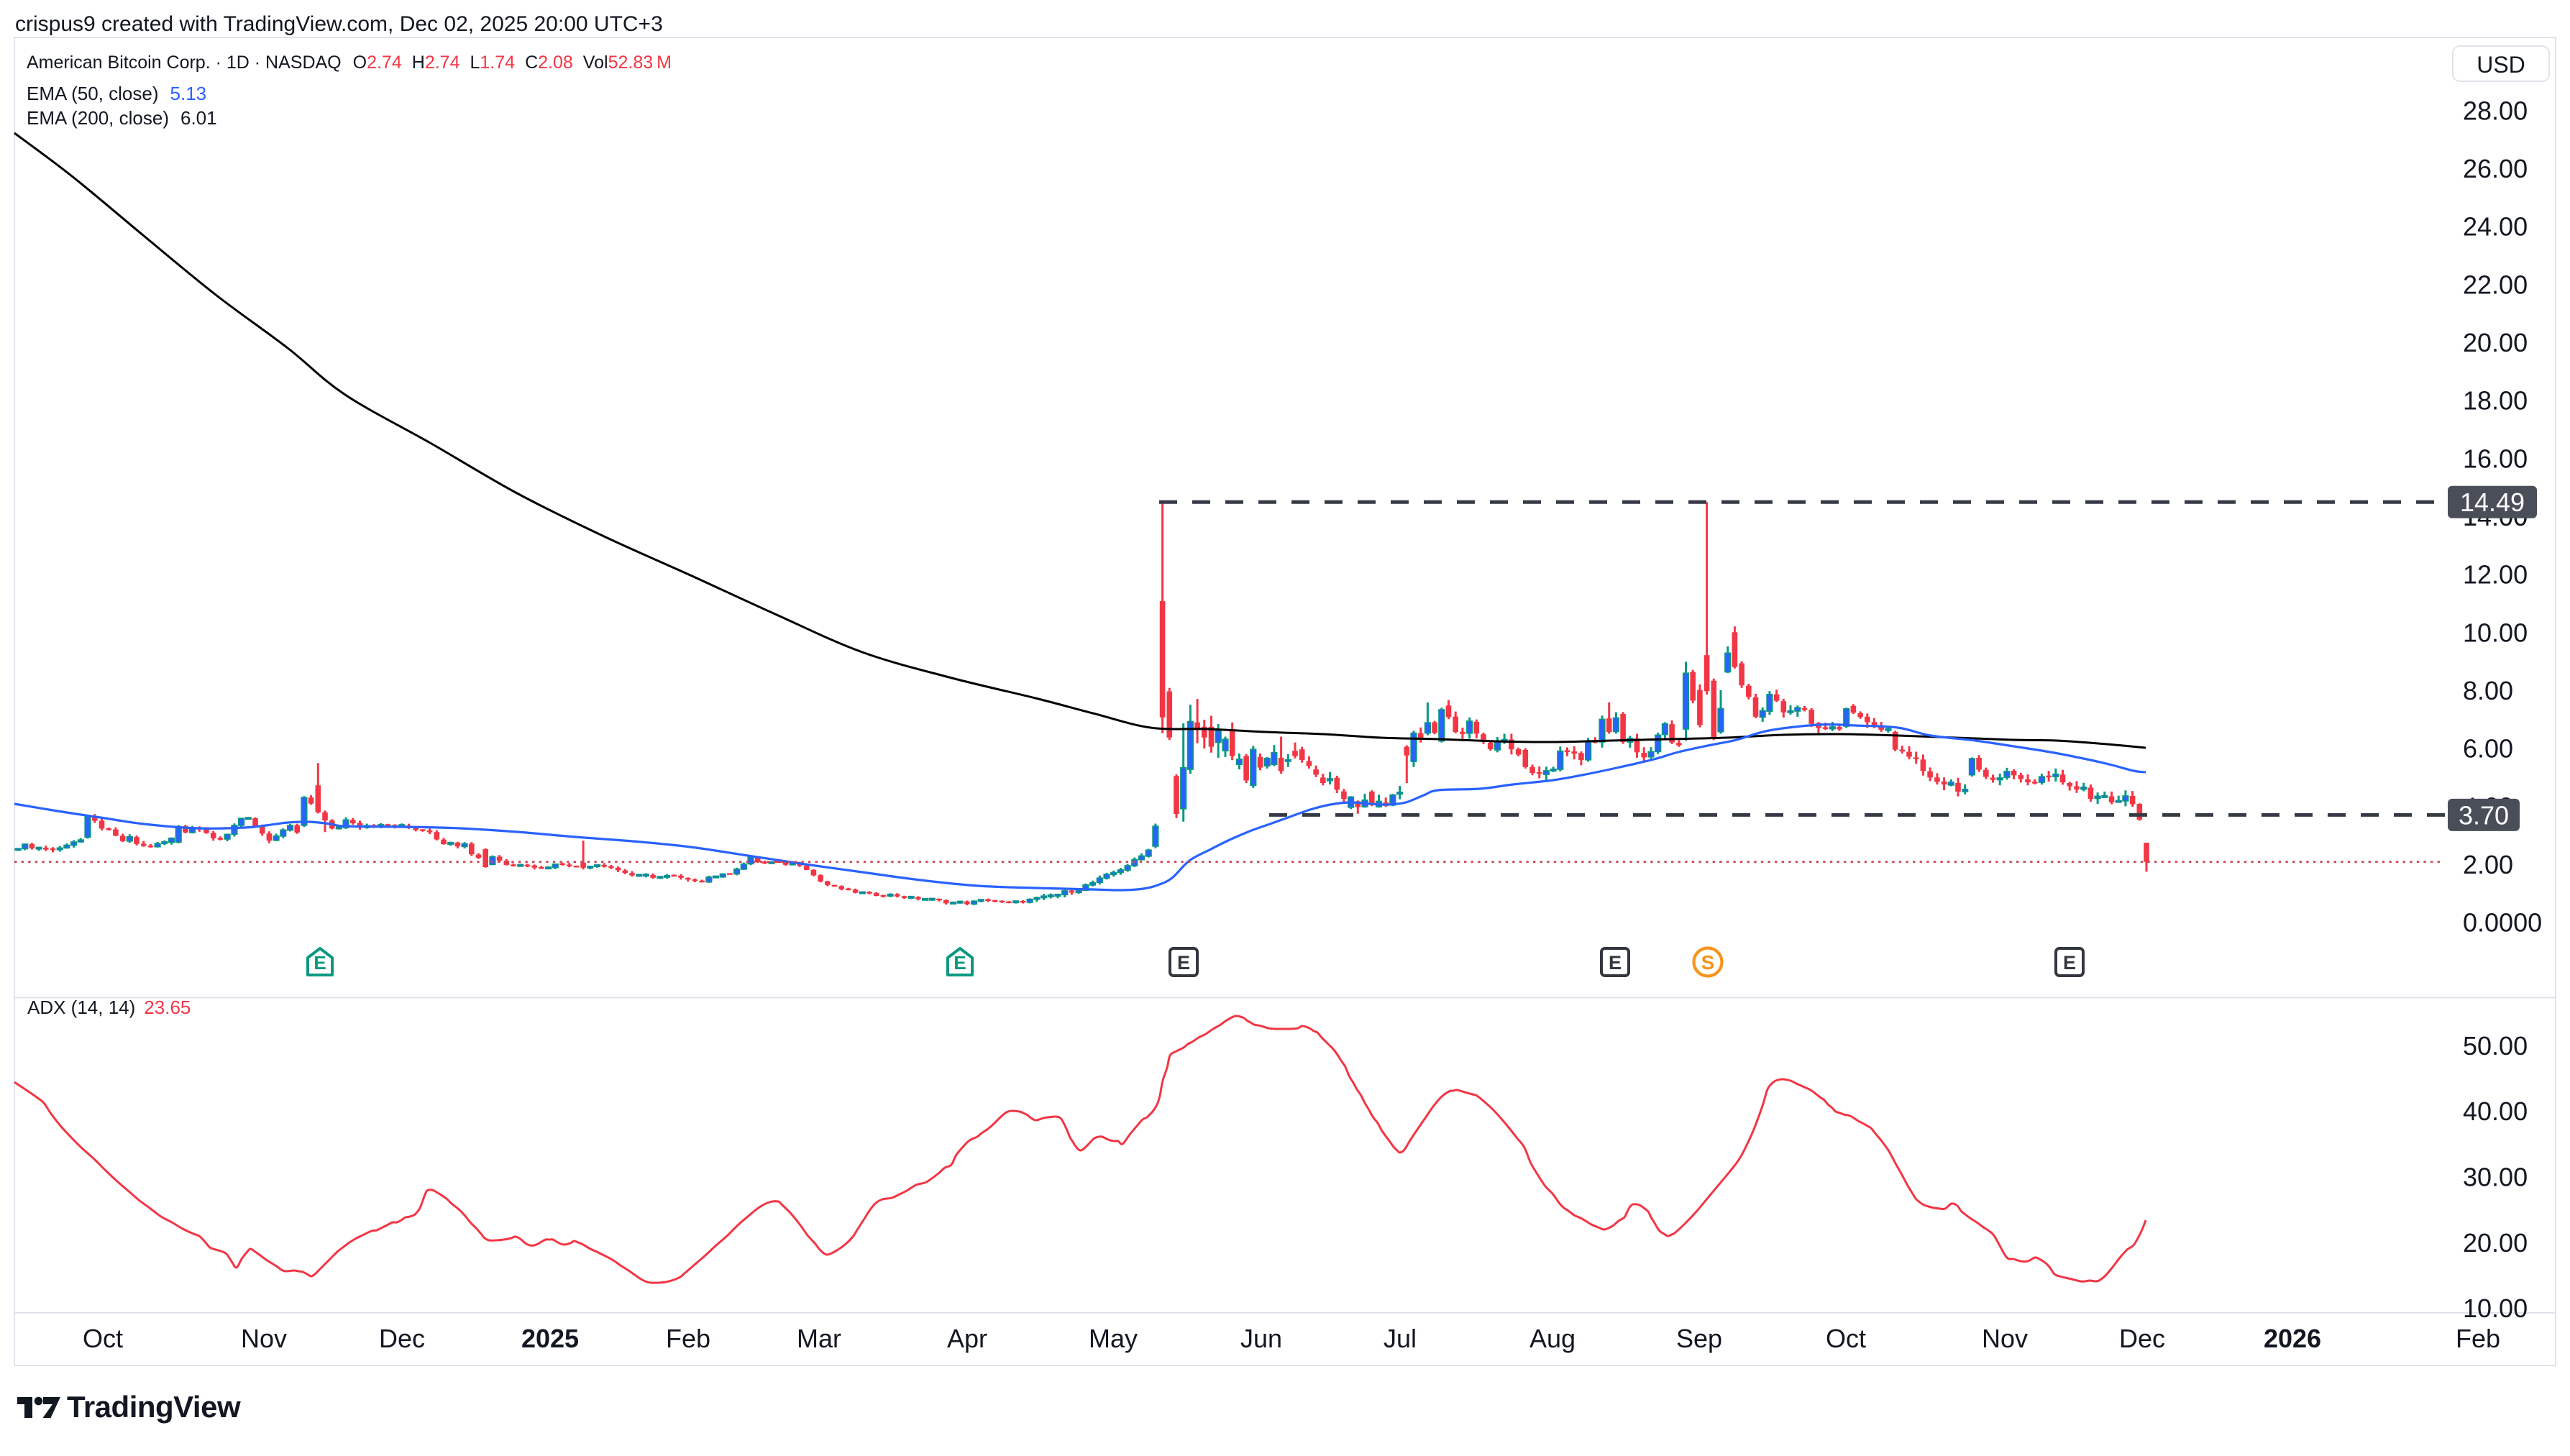 Image resolution: width=2570 pixels, height=1456 pixels. Describe the element at coordinates (2495, 1111) in the screenshot. I see `svg-text: 40.00` at that location.